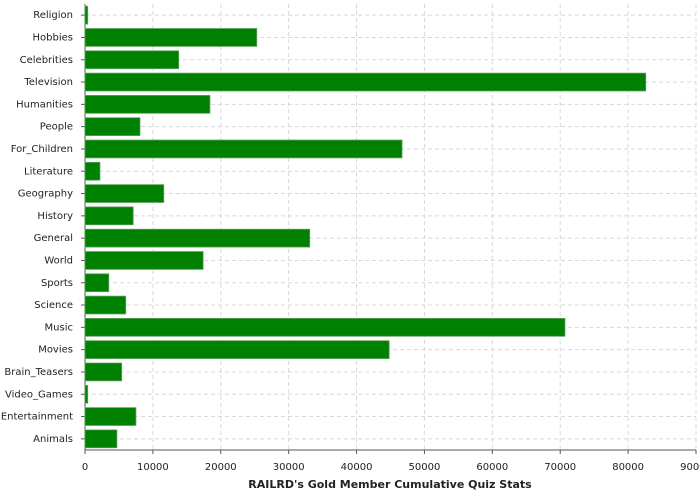 This screenshot has height=500, width=700. I want to click on y-tick-label: People, so click(56, 127).